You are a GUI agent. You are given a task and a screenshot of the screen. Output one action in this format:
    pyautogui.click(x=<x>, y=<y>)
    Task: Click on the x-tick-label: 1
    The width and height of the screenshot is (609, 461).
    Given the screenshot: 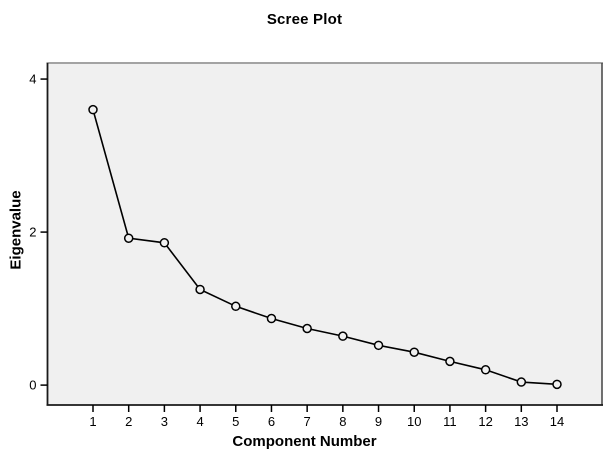 What is the action you would take?
    pyautogui.click(x=92, y=421)
    